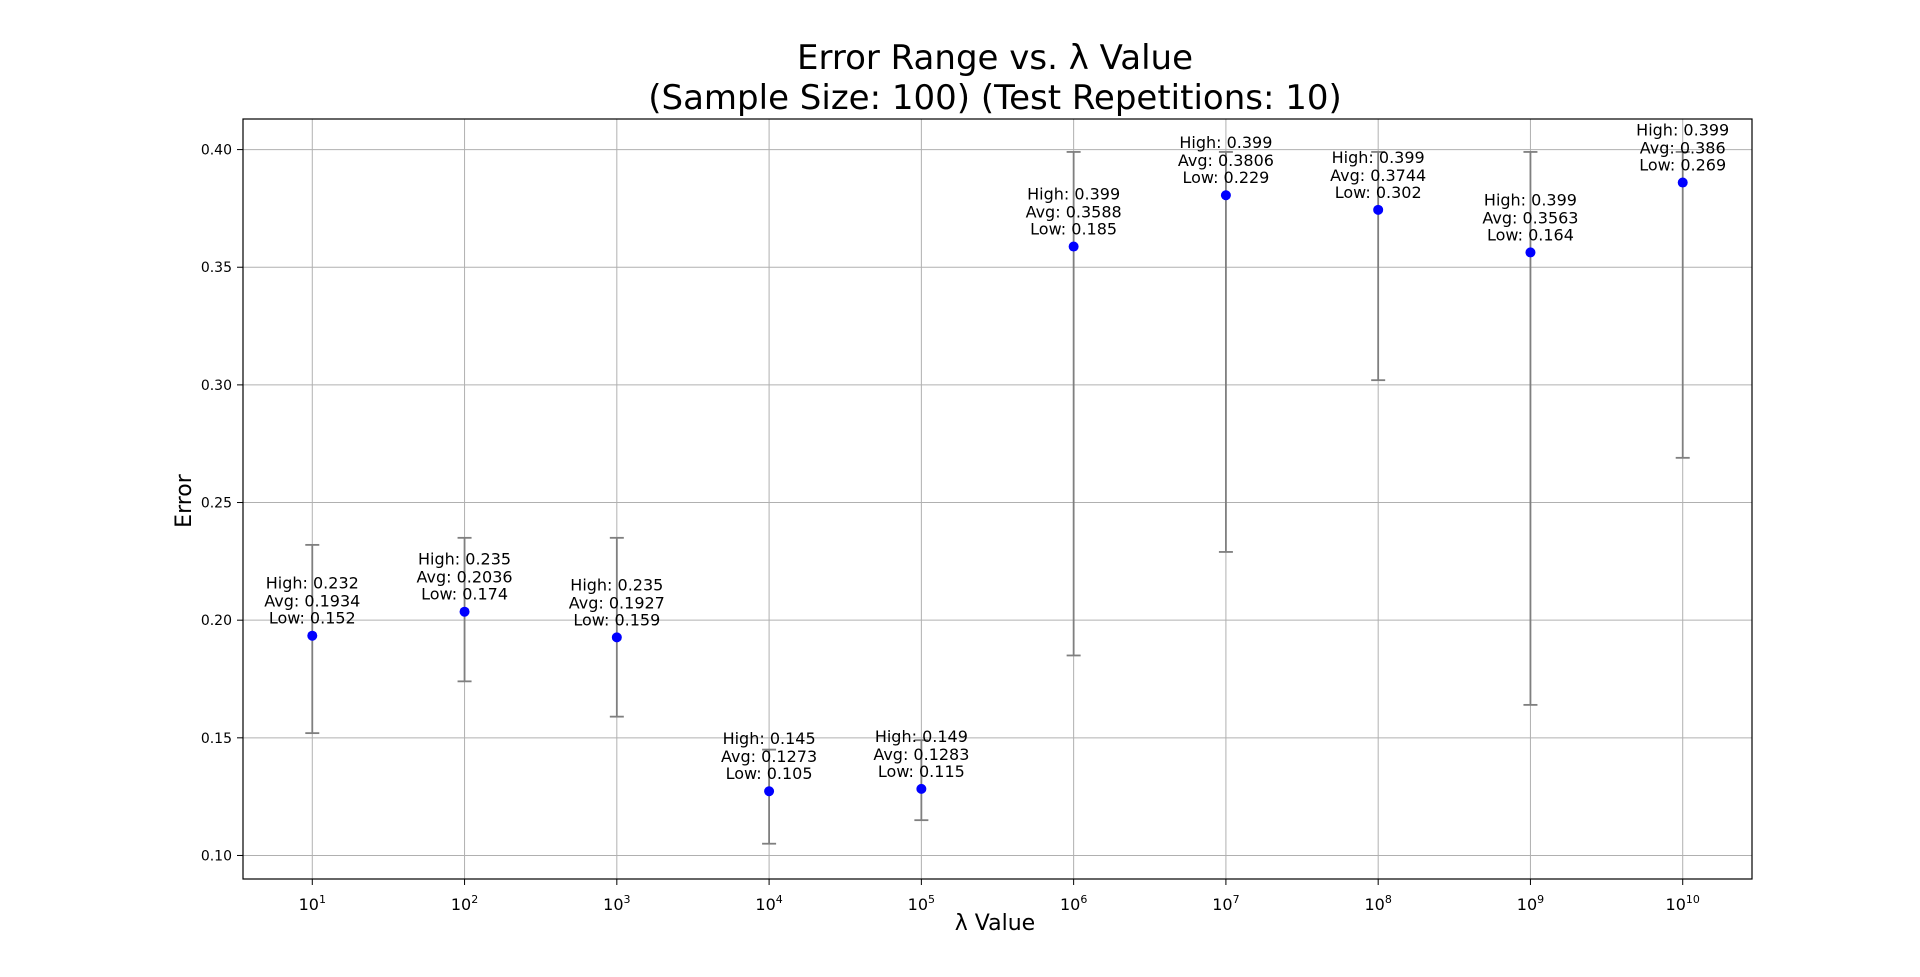 The width and height of the screenshot is (1920, 977). Describe the element at coordinates (1073, 229) in the screenshot. I see `data-annotation: Low: 0.185` at that location.